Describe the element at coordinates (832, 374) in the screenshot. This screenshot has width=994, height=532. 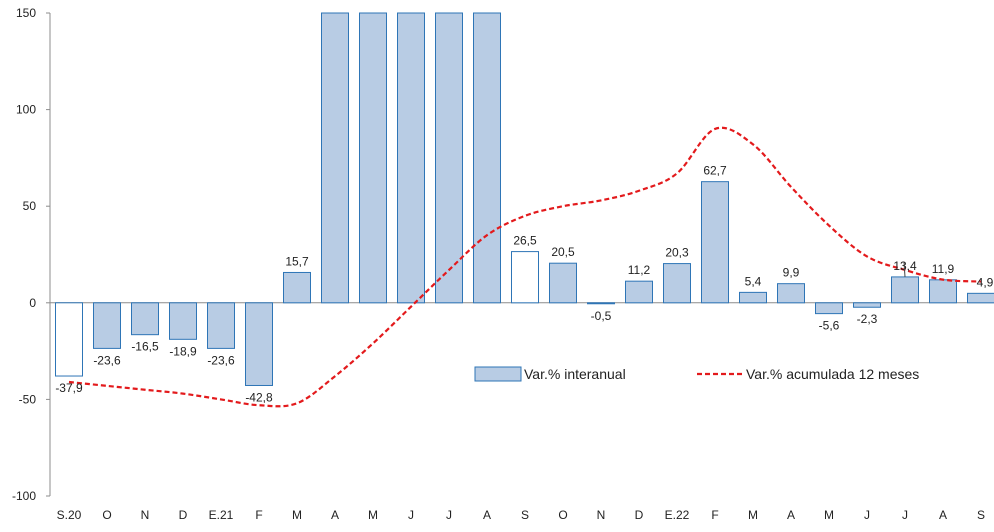
I see `legend-line-label: Var.% acumulada 12 meses` at that location.